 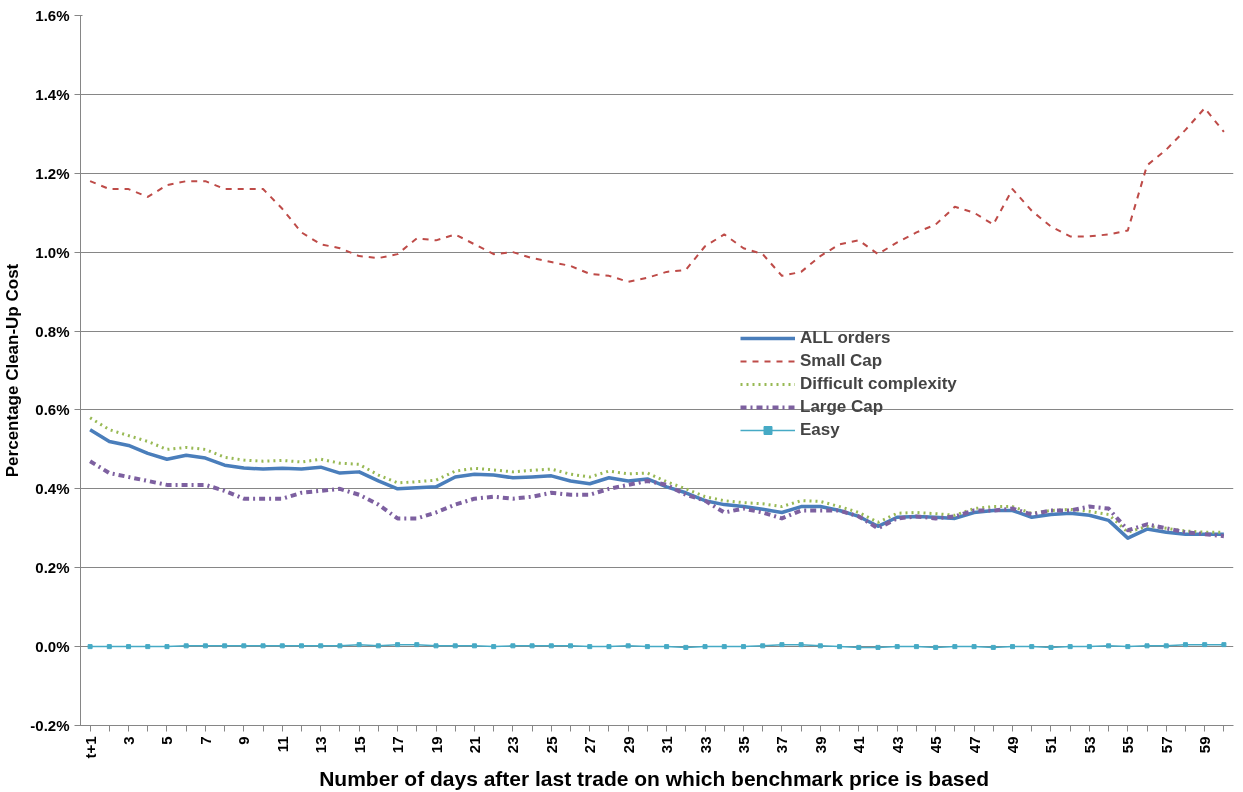 I want to click on legend-label: Difficult complexity, so click(x=878, y=384).